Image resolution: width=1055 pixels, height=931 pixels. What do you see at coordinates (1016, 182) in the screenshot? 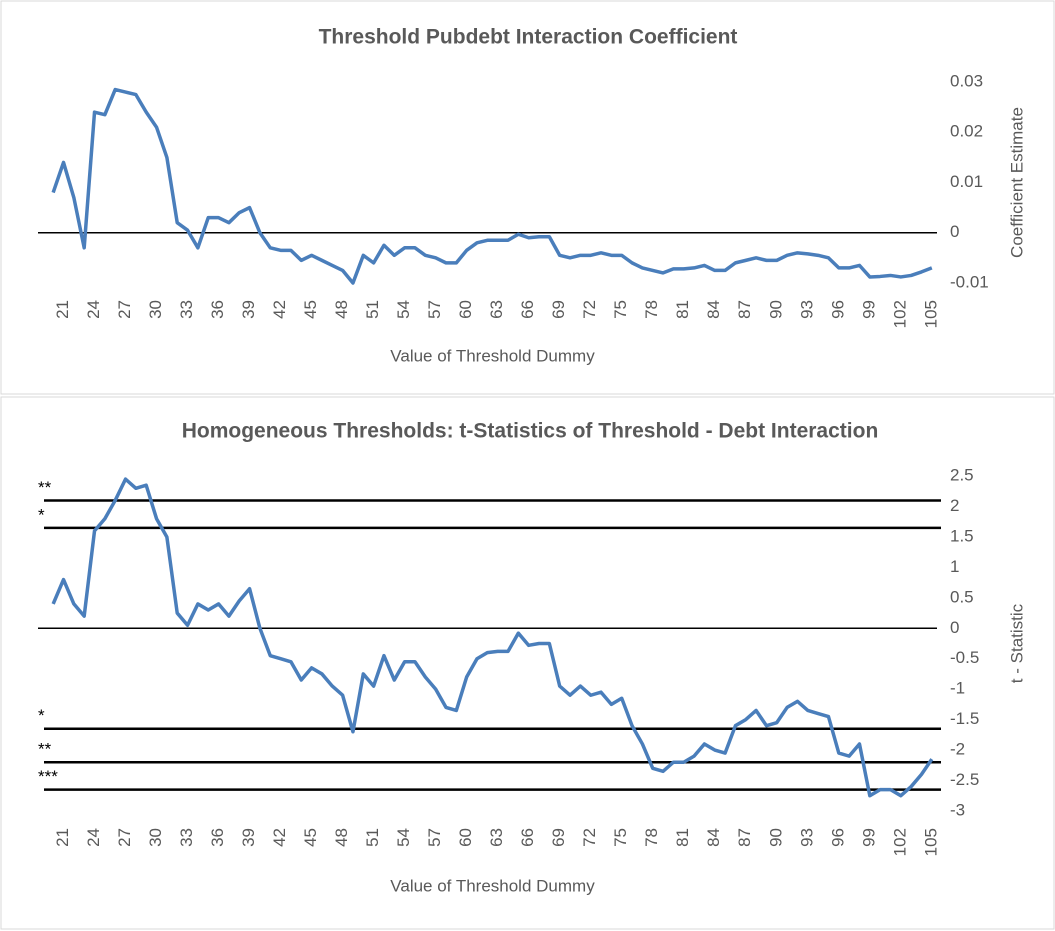
I see `y-axis-title: Coefficient Estimate` at bounding box center [1016, 182].